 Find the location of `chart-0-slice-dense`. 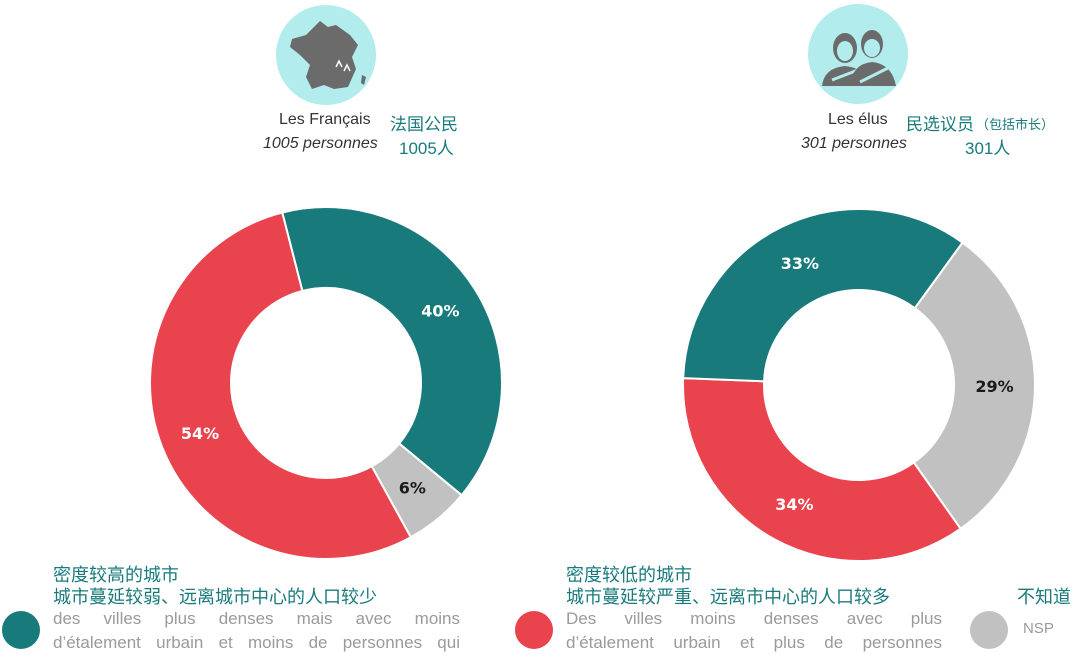

chart-0-slice-dense is located at coordinates (392, 351).